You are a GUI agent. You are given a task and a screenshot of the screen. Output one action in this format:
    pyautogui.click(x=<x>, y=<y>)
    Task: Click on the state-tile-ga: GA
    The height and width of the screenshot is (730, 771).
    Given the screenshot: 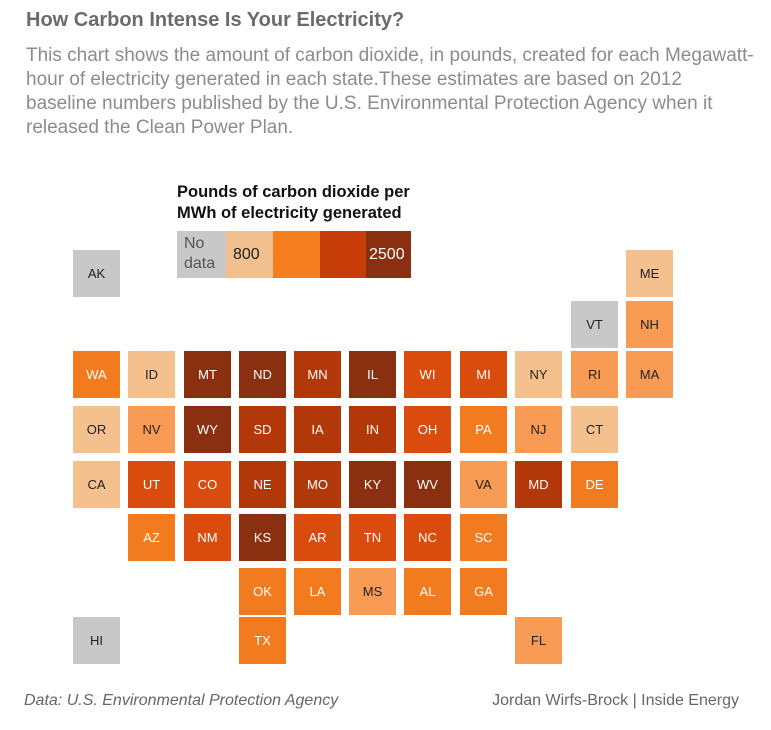 What is the action you would take?
    pyautogui.click(x=483, y=591)
    